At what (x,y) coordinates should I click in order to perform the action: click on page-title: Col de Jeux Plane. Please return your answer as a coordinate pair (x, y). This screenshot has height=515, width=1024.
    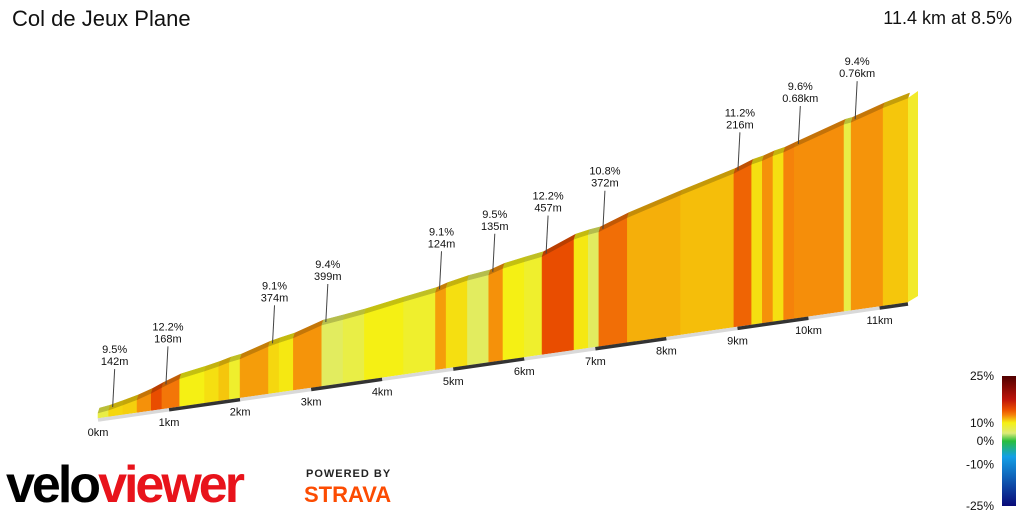
    Looking at the image, I should click on (101, 18).